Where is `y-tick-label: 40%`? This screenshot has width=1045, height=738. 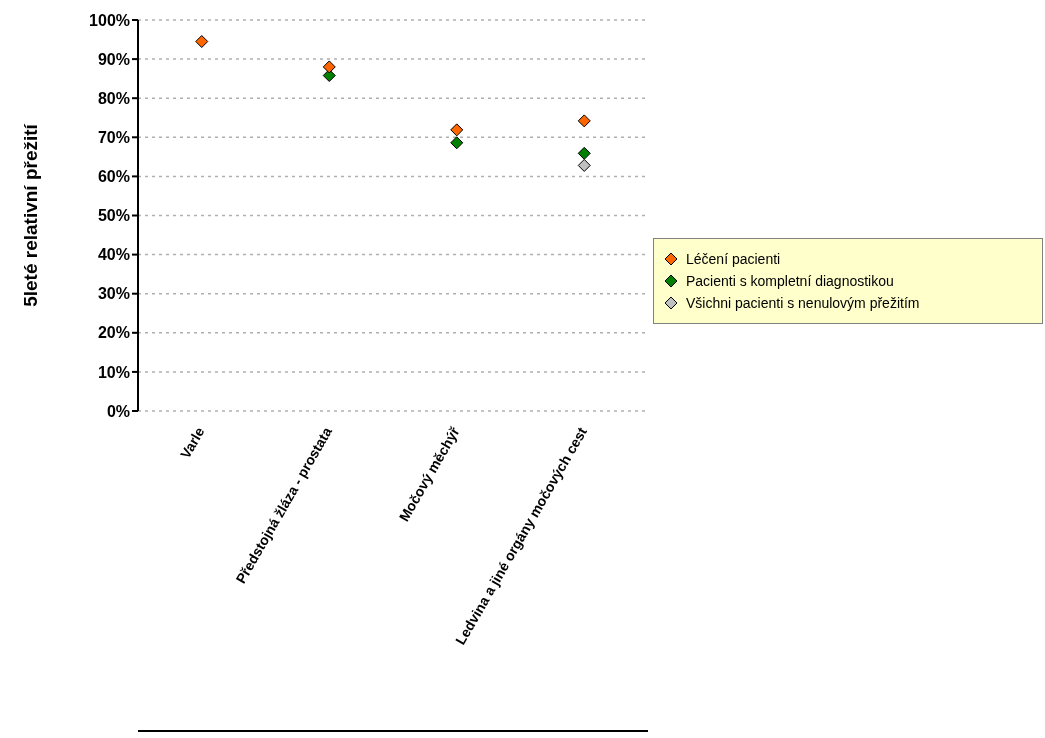 y-tick-label: 40% is located at coordinates (113, 255).